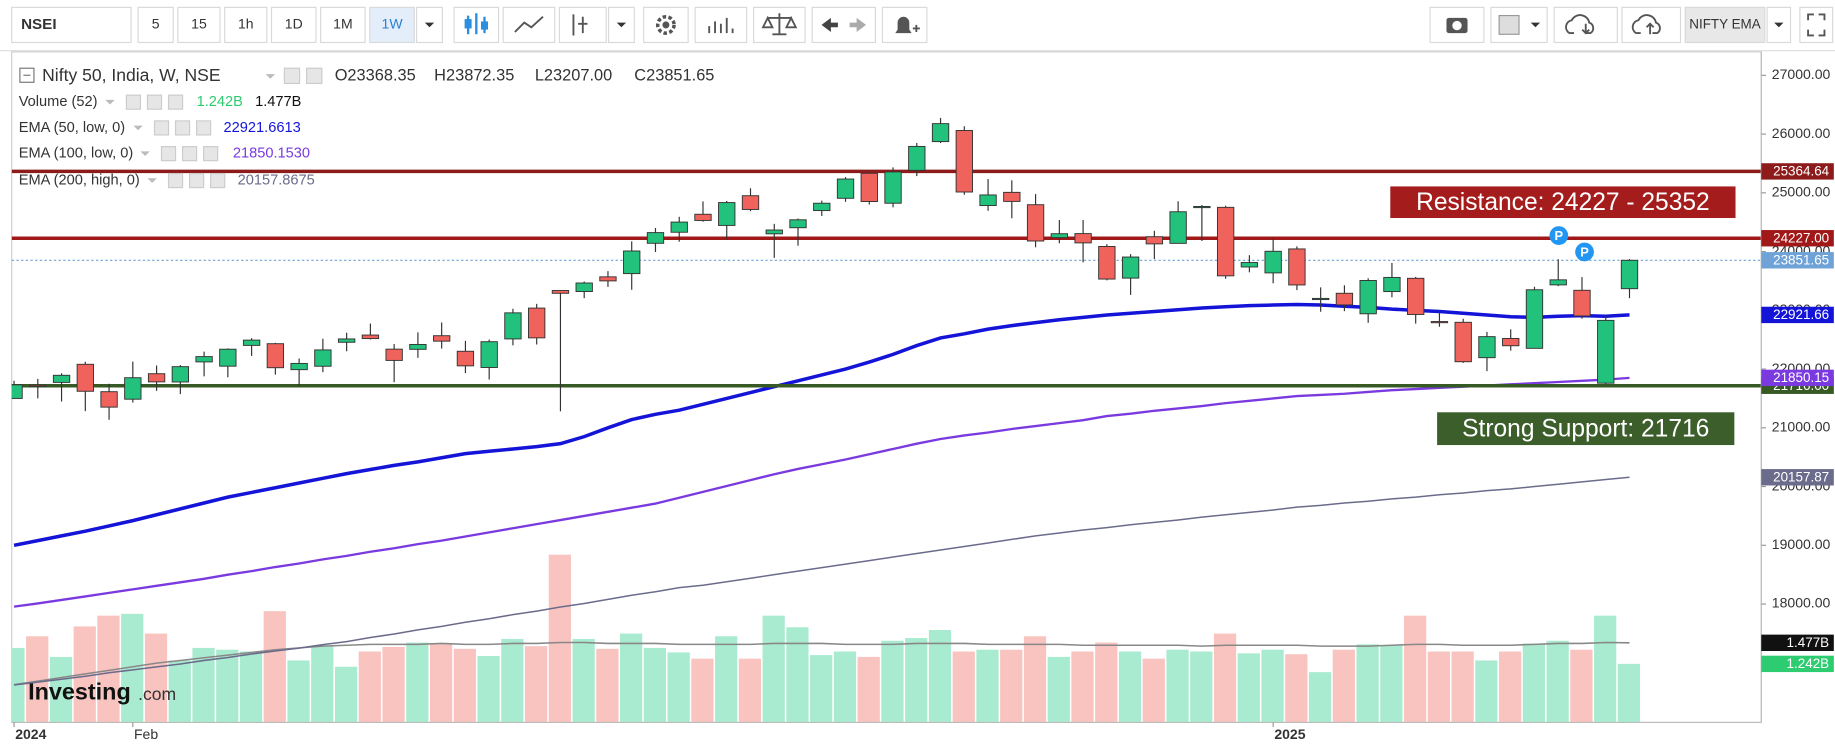 This screenshot has width=1835, height=745. Describe the element at coordinates (102, 691) in the screenshot. I see `watermark: Investing .com` at that location.